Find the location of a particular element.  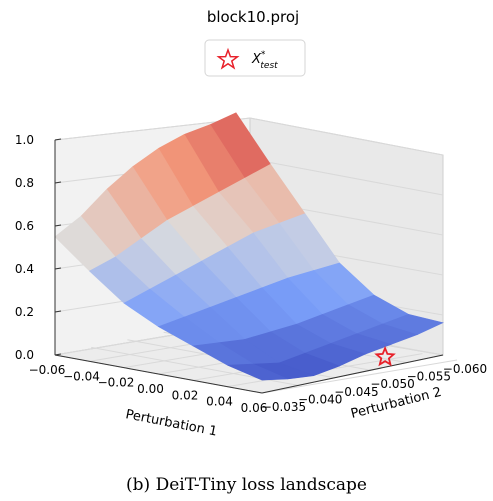

z-tick-label: 0.4 is located at coordinates (24, 269).